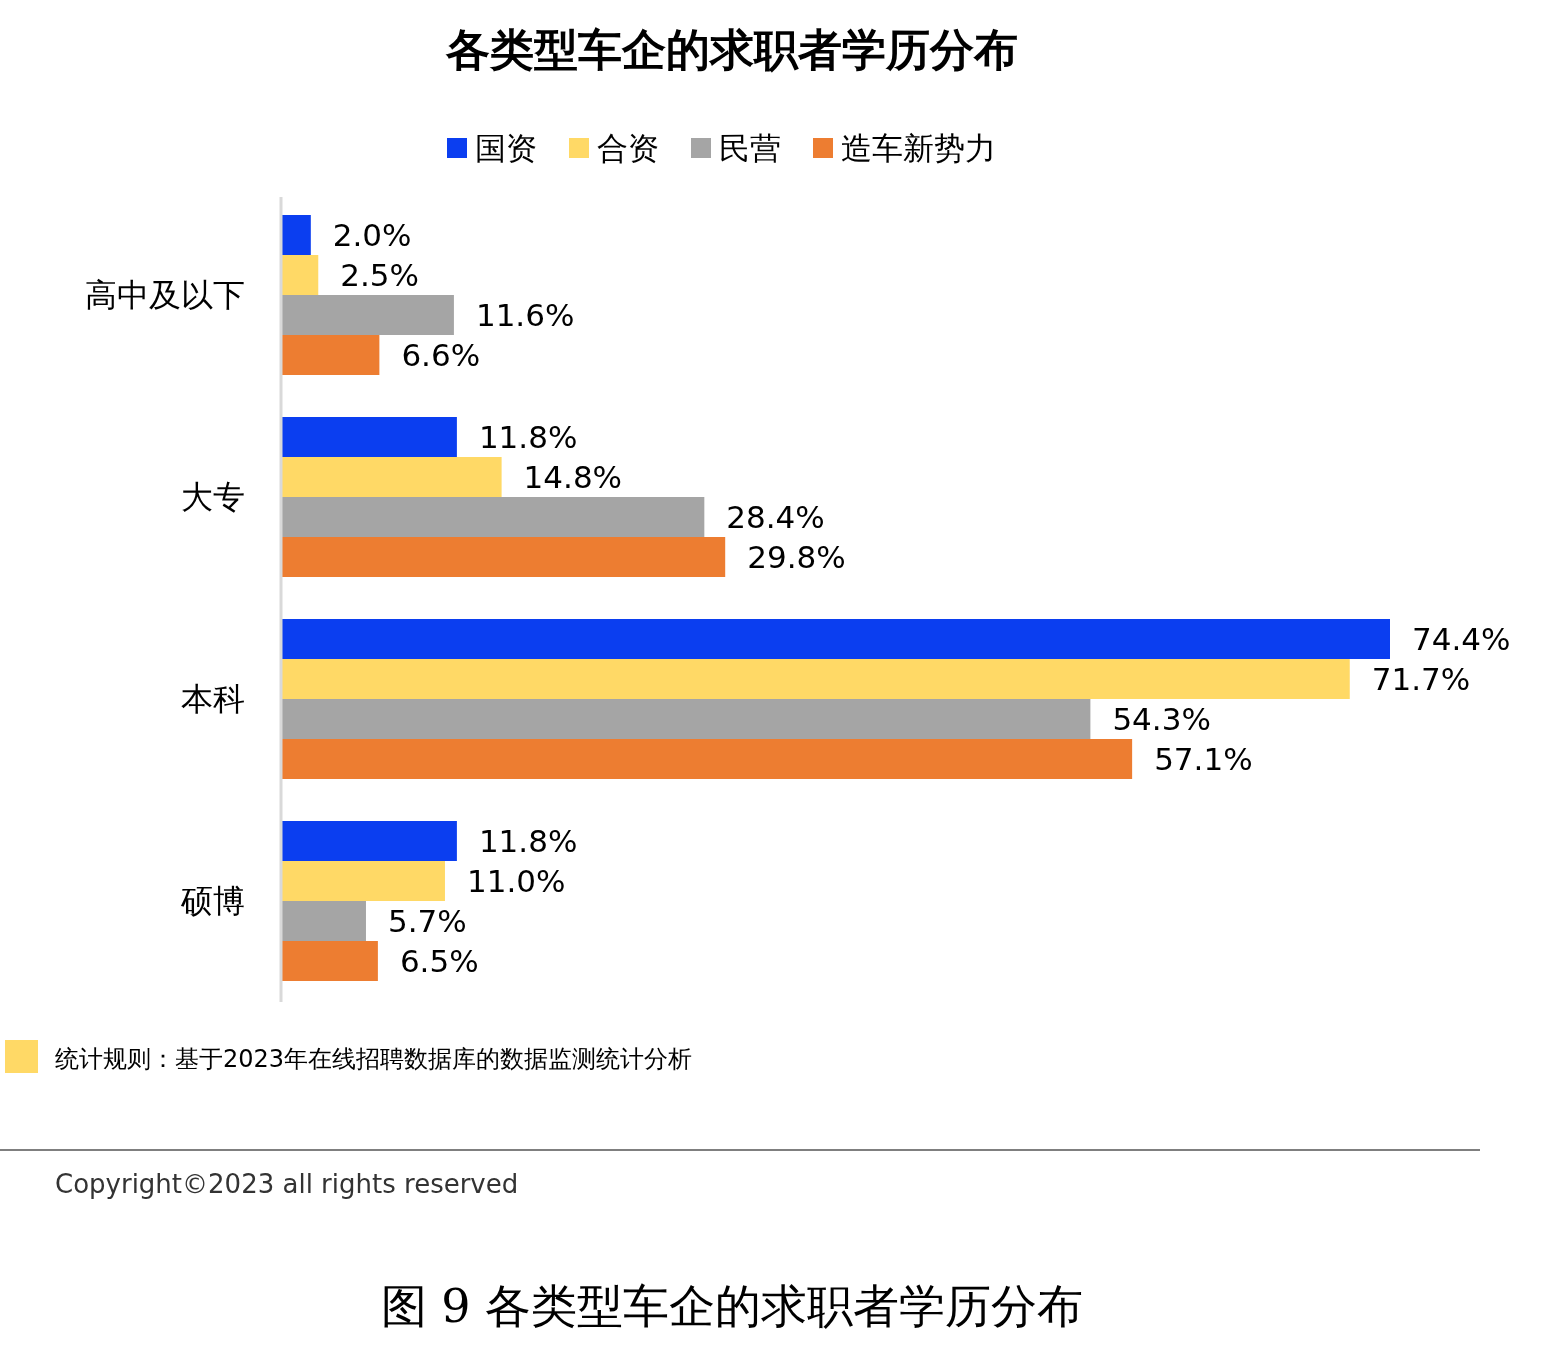  What do you see at coordinates (374, 1059) in the screenshot?
I see `text: 统计规则：基于2023年在线招聘数据库的数据监测统计分析` at bounding box center [374, 1059].